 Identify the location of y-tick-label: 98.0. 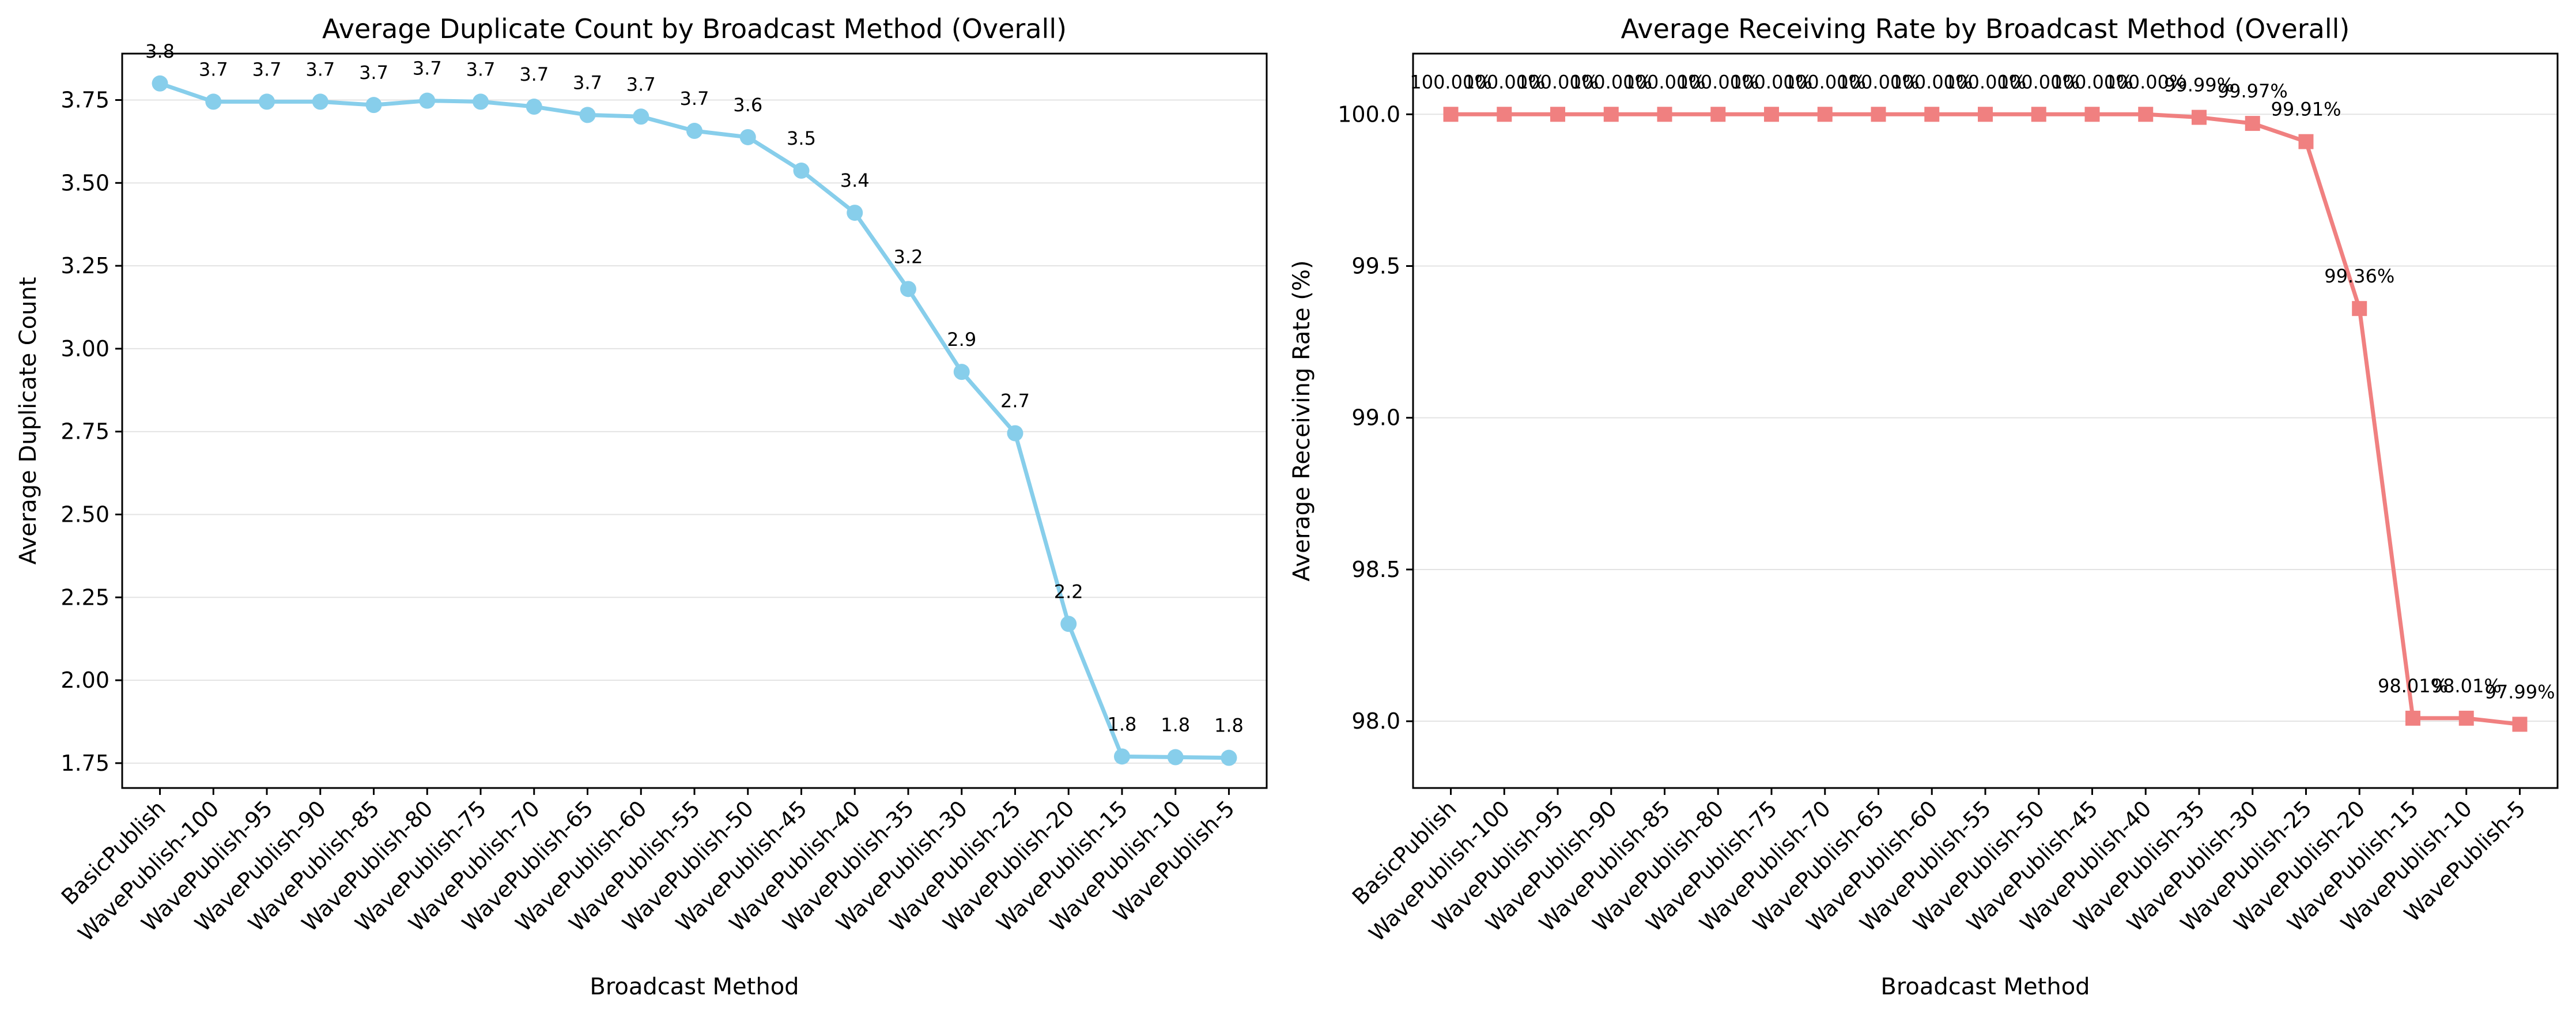
(1375, 721).